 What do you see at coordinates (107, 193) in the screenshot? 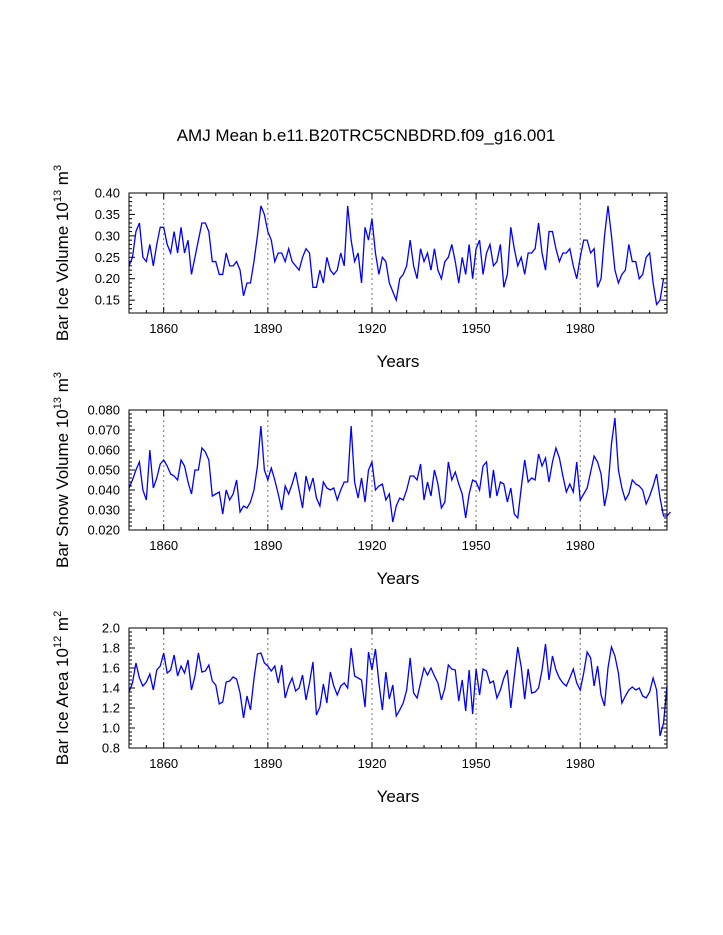
I see `y-tick-label: 0.40` at bounding box center [107, 193].